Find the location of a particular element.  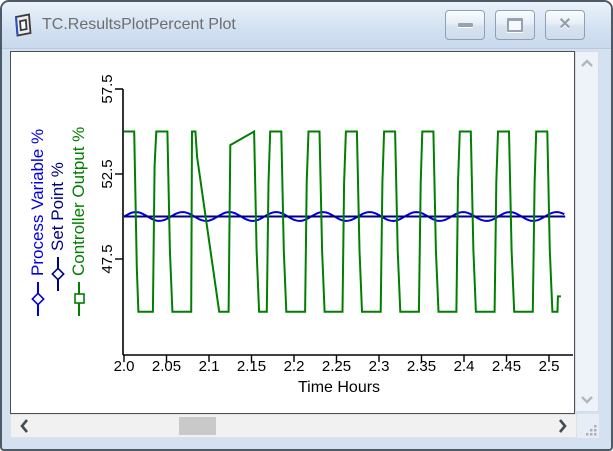

x-tick-label: 2.3 is located at coordinates (379, 366).